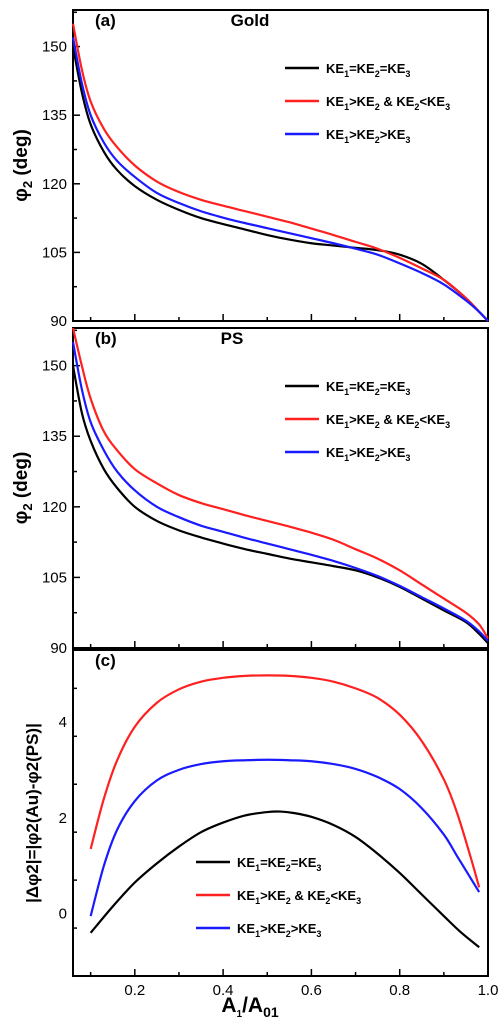 This screenshot has height=1024, width=501. I want to click on y-tick-label: 2, so click(63, 818).